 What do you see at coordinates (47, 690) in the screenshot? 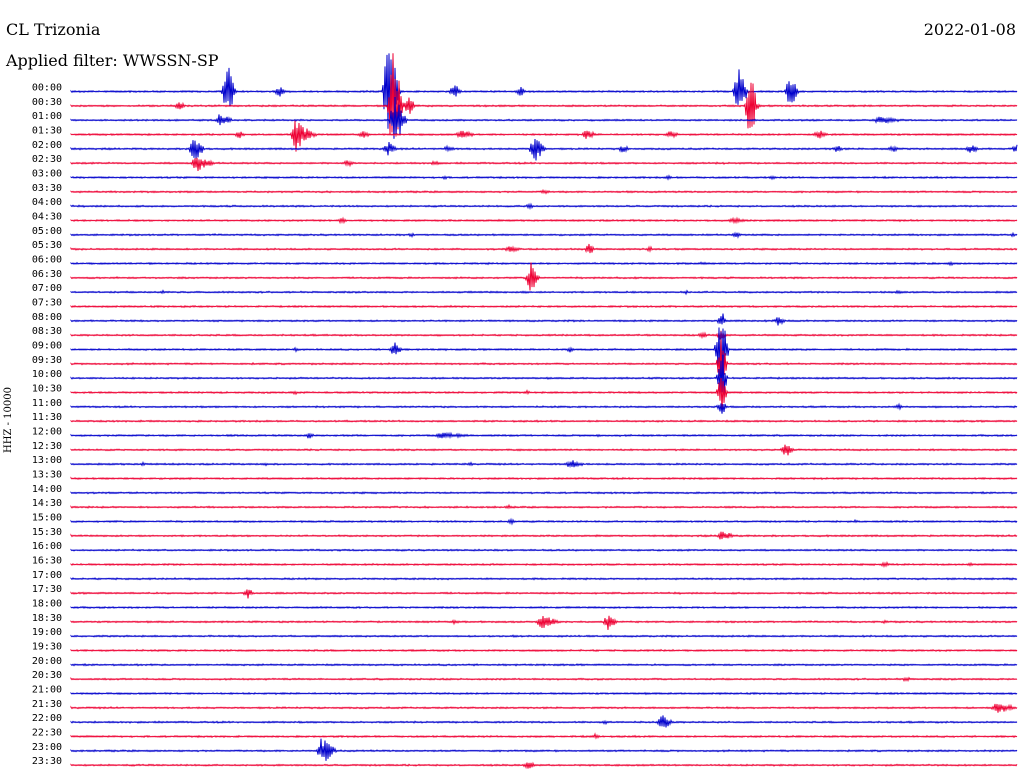
I see `time-label-2100: 21:00` at bounding box center [47, 690].